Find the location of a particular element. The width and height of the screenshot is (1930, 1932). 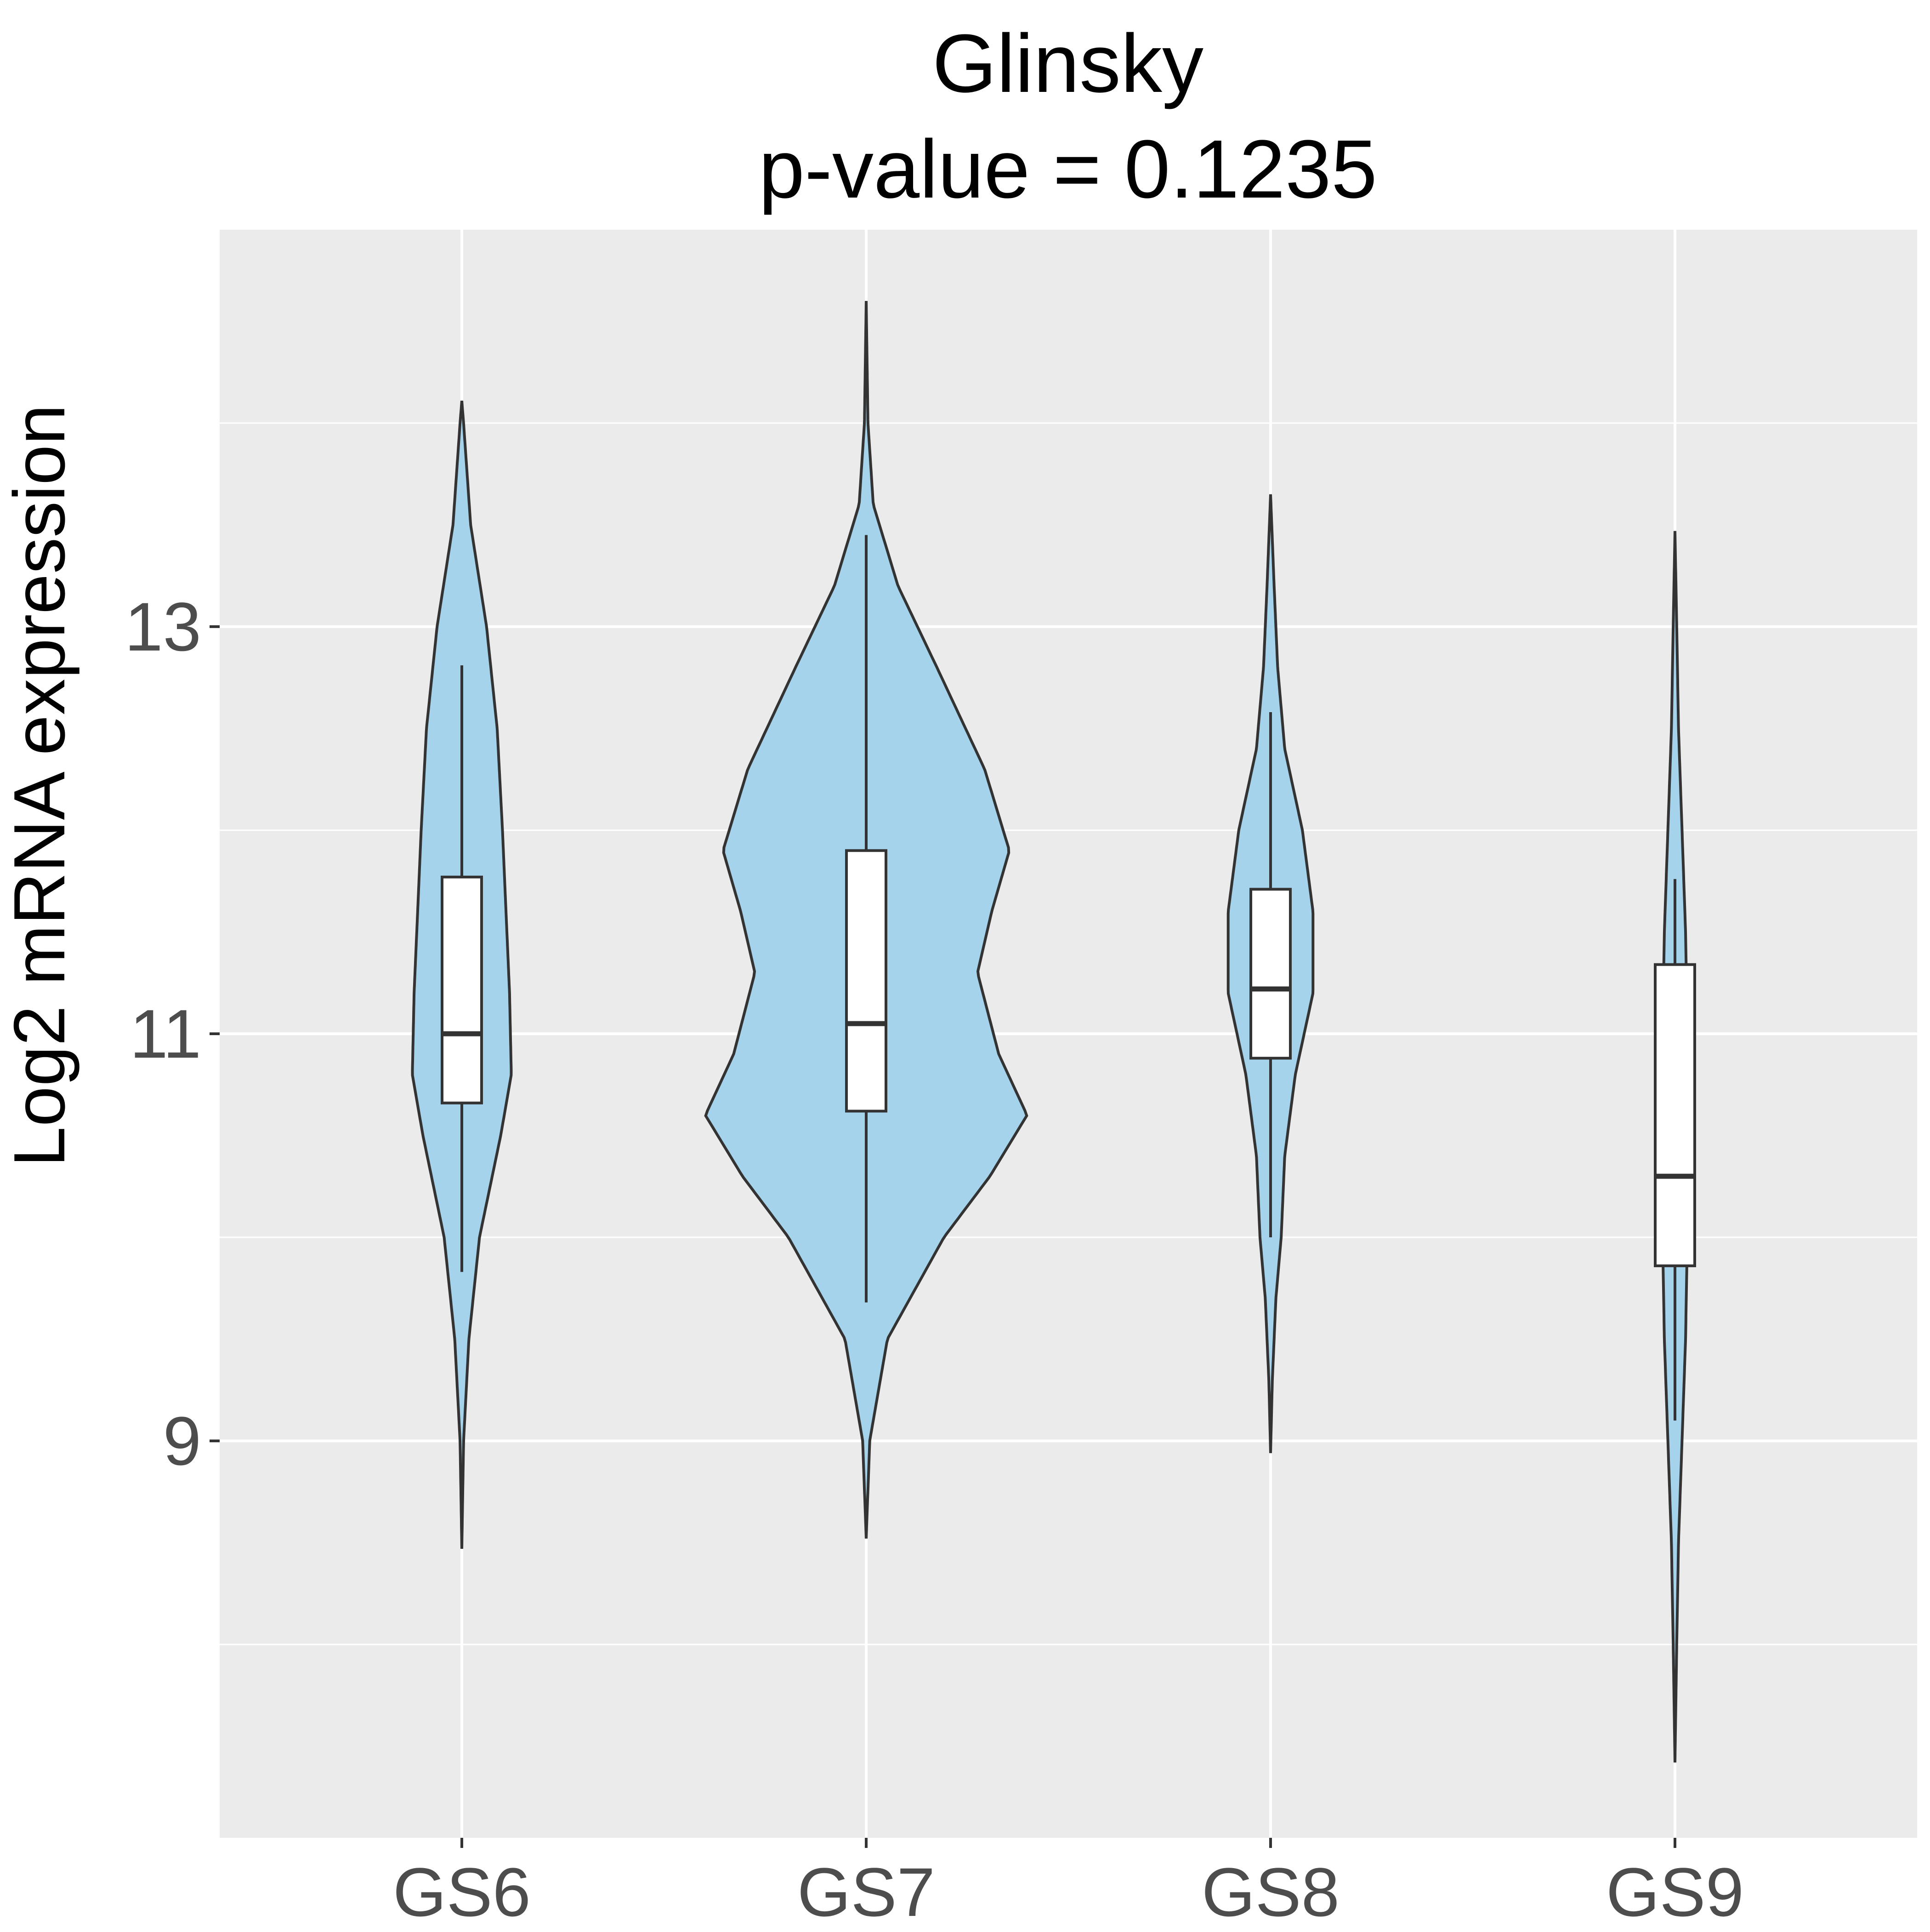

chart-subtitle: p-value = 0.1235 is located at coordinates (1068, 169).